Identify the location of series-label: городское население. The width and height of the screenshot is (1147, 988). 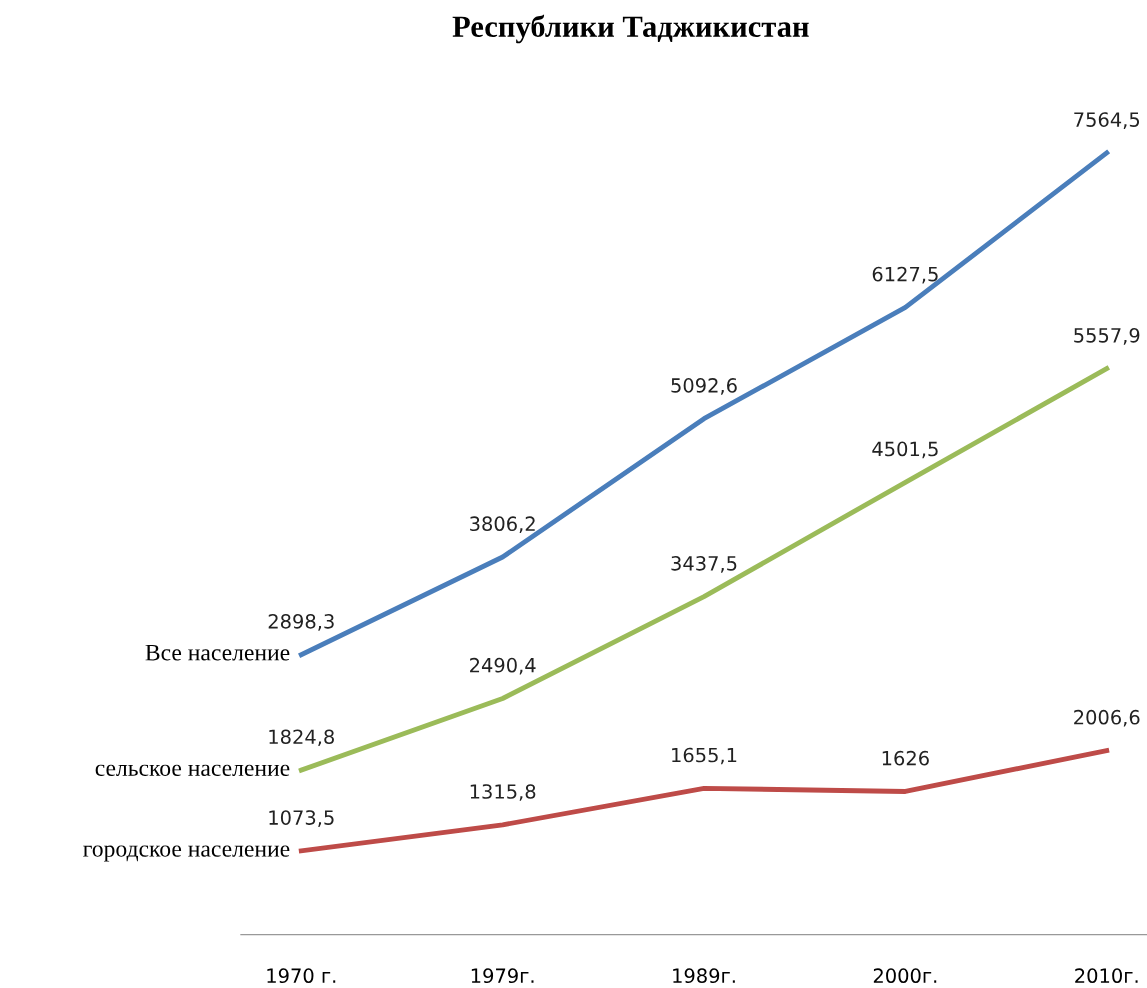
(186, 853).